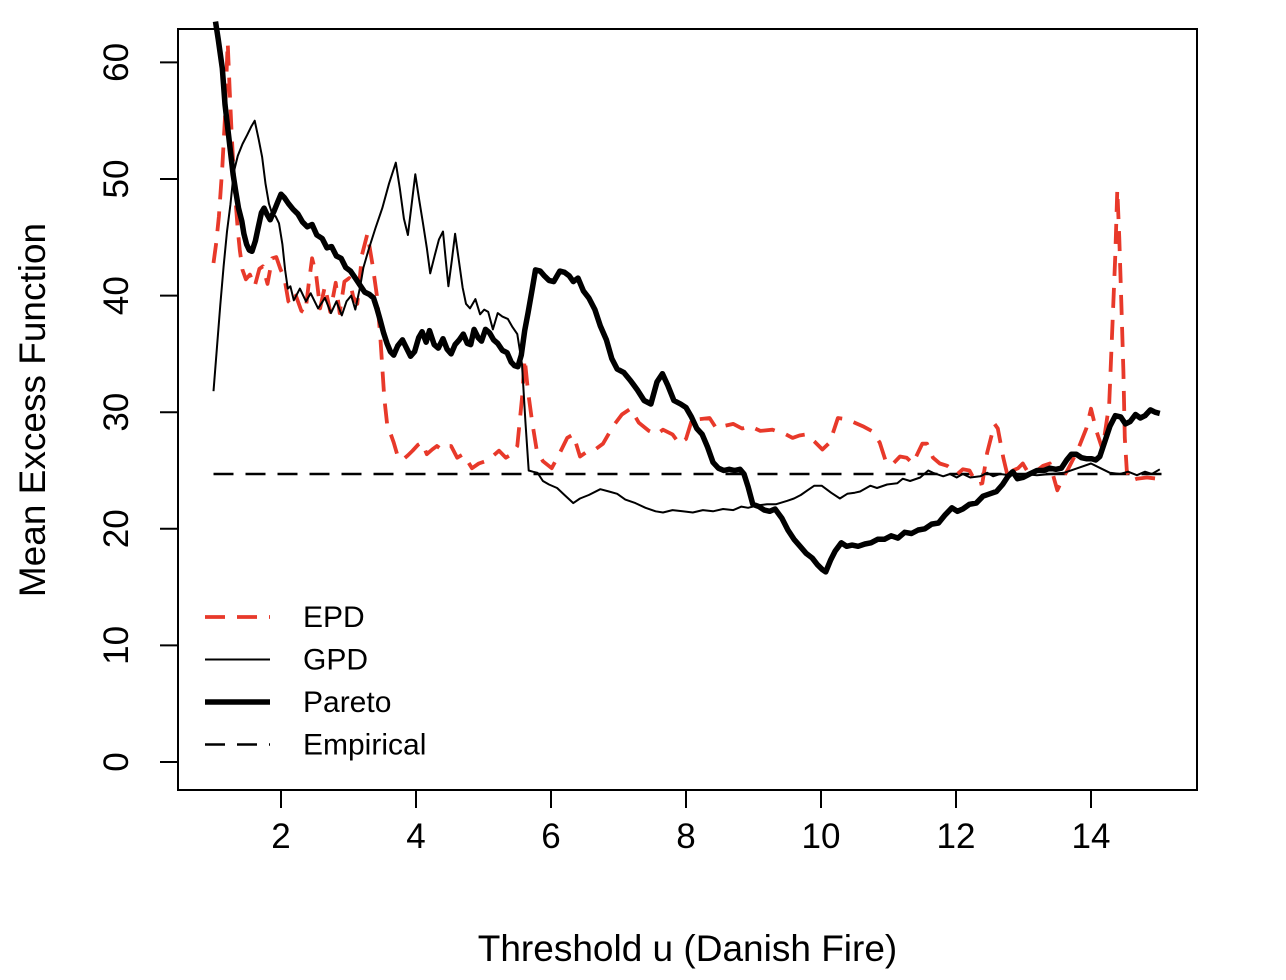 The image size is (1286, 980). What do you see at coordinates (821, 836) in the screenshot?
I see `x-tick-label: 10` at bounding box center [821, 836].